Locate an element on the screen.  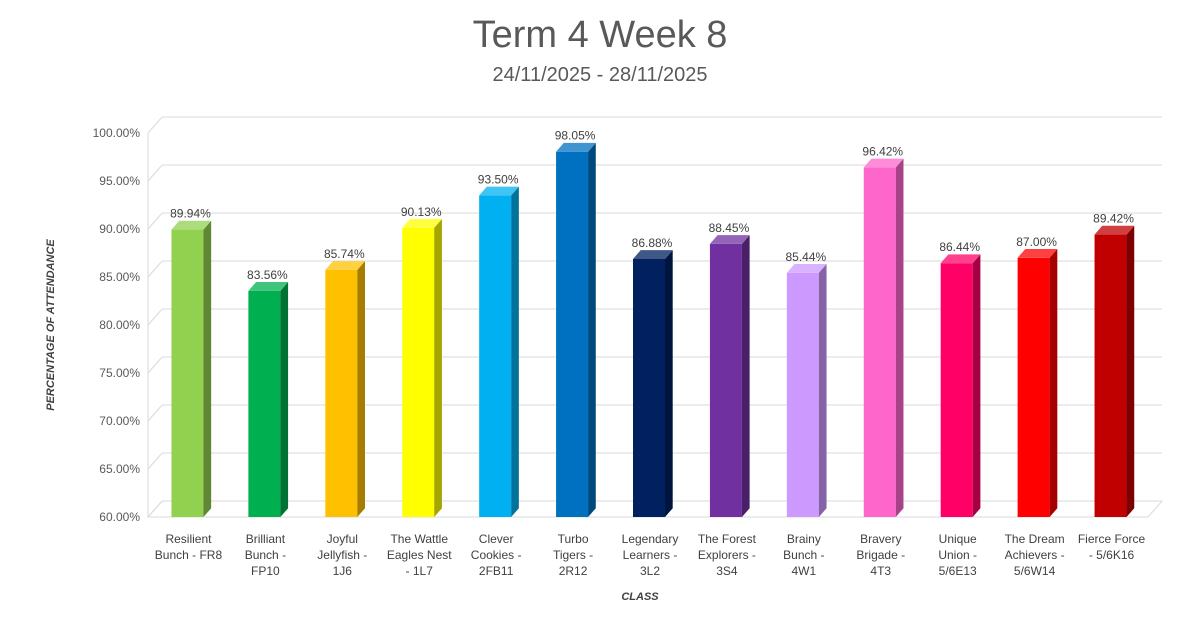
y-tick-label: 85.00% is located at coordinates (119, 277).